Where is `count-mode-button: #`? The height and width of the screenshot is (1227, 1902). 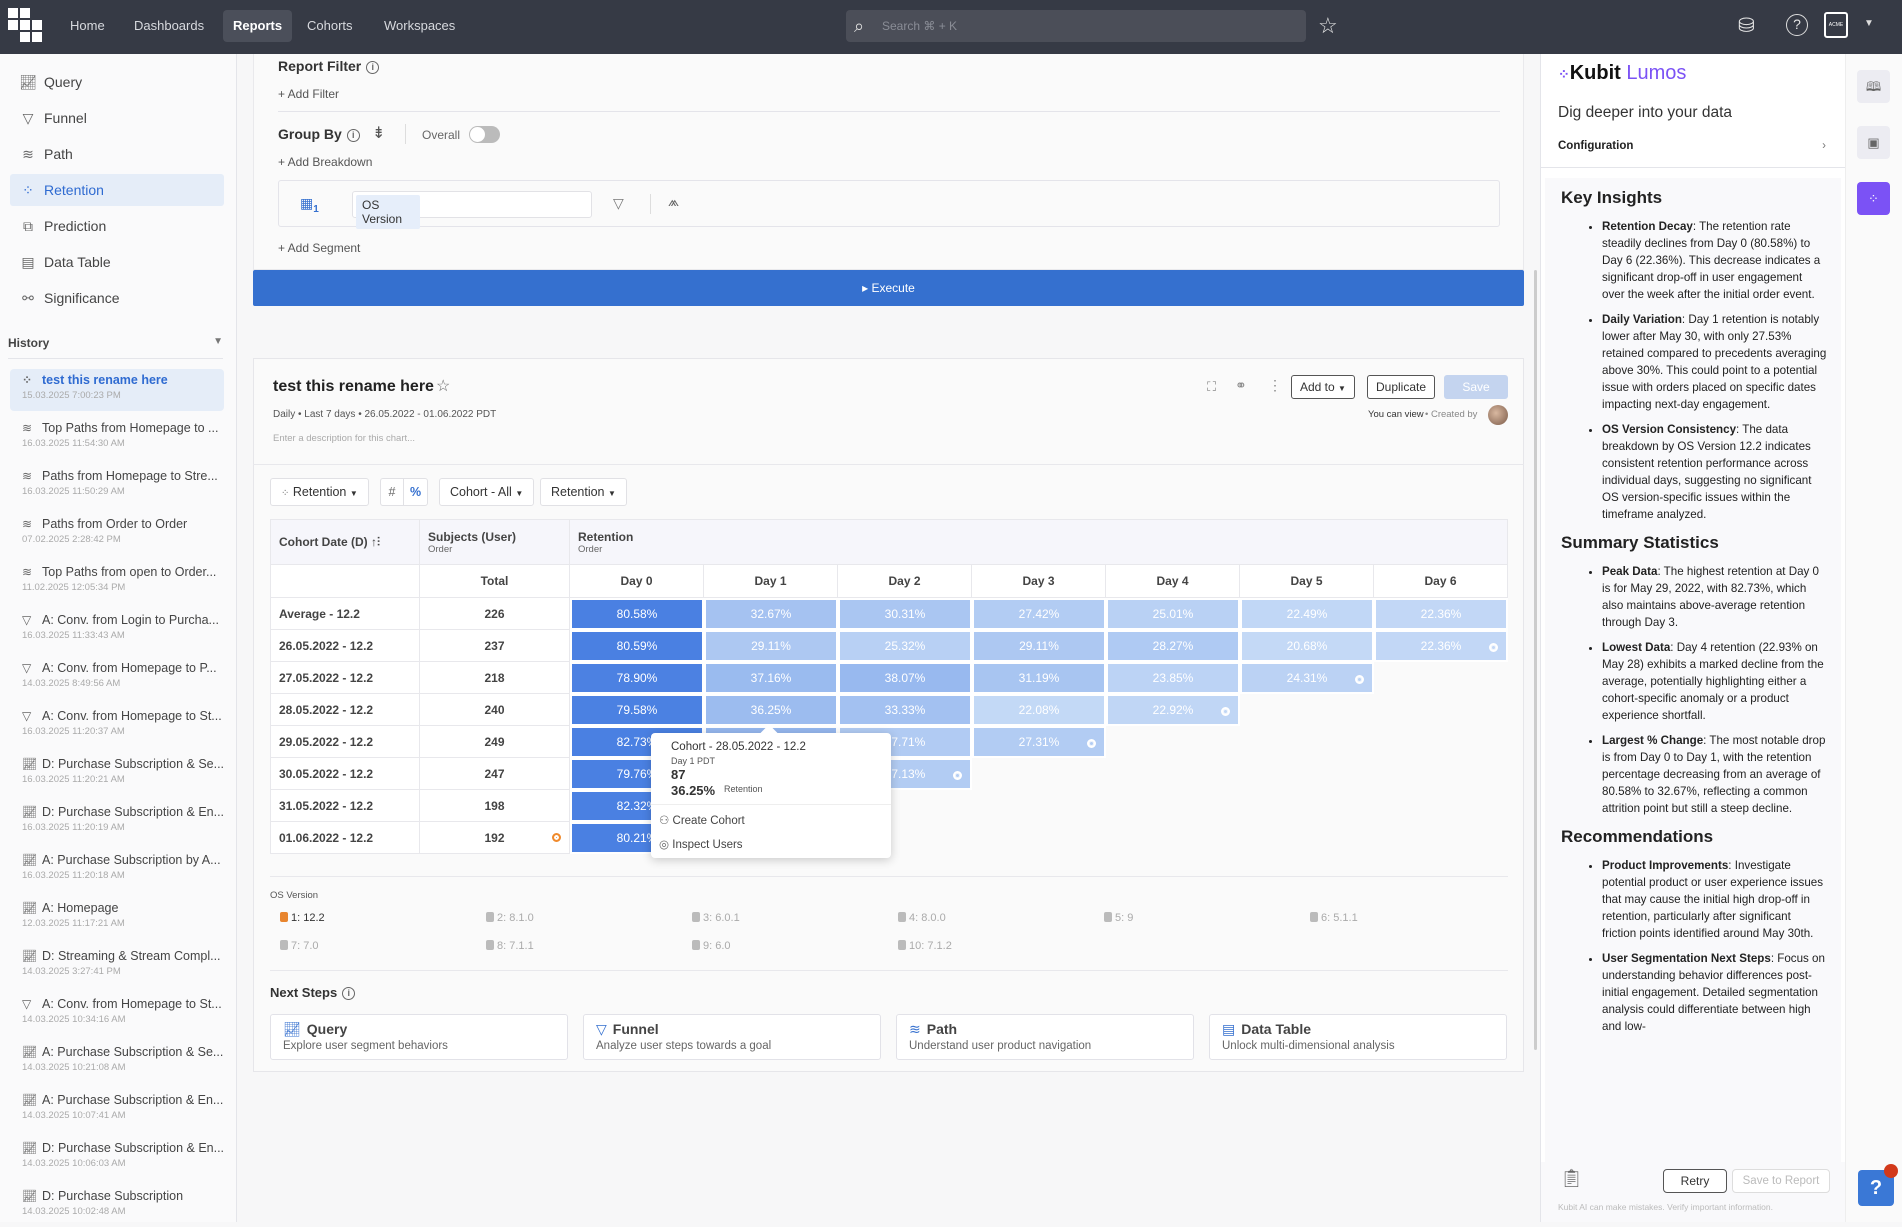 count-mode-button: # is located at coordinates (392, 492).